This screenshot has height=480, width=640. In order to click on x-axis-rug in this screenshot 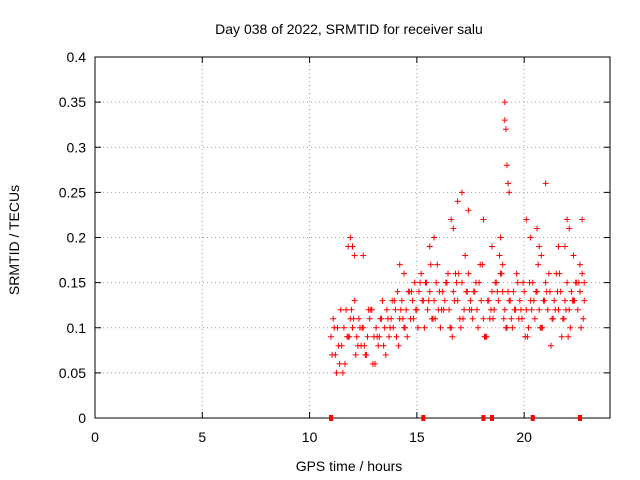, I will do `click(455, 418)`.